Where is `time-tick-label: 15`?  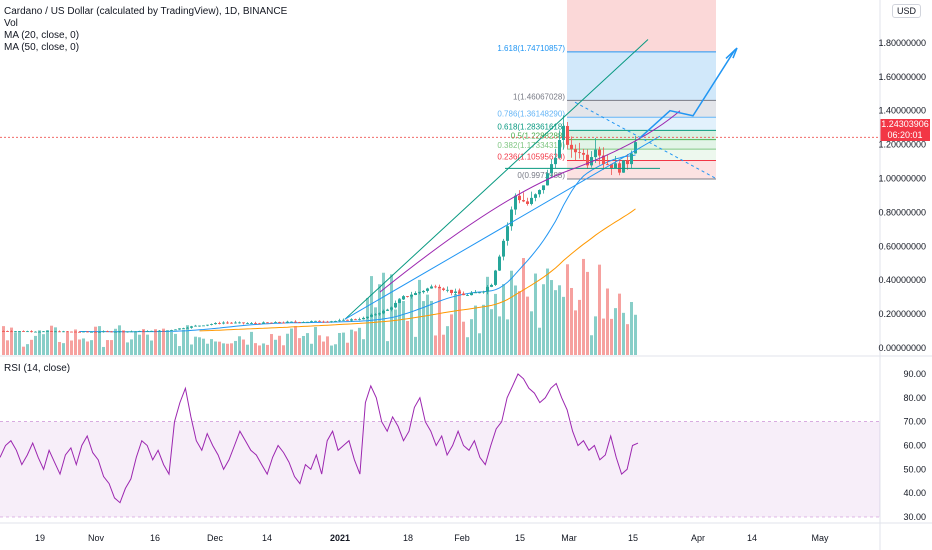
time-tick-label: 15 is located at coordinates (520, 538).